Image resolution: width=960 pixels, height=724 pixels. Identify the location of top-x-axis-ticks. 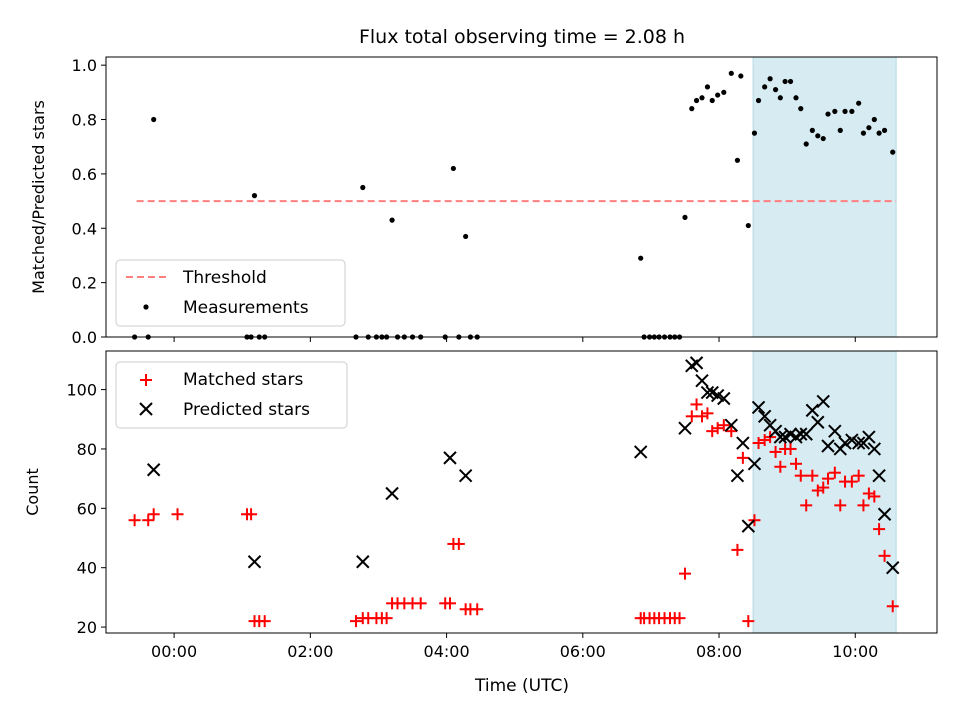
(514, 339).